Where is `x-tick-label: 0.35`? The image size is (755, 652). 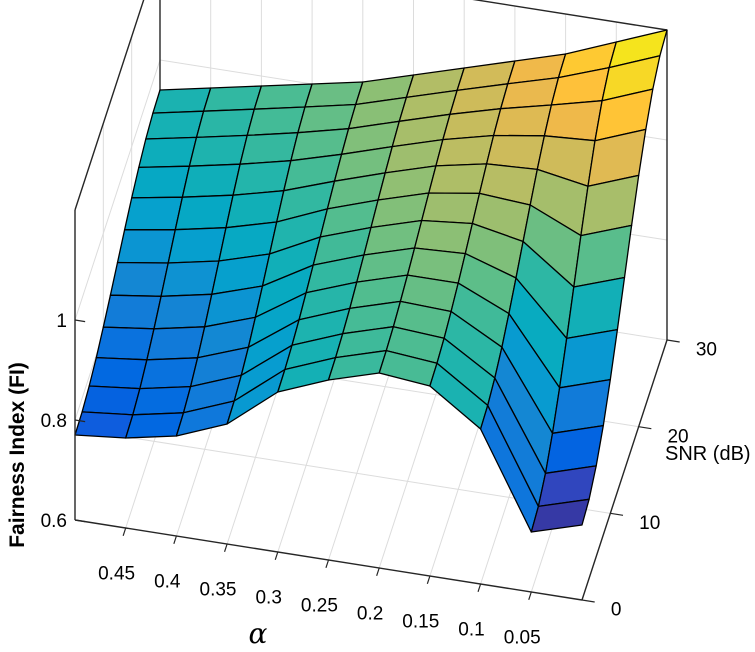
x-tick-label: 0.35 is located at coordinates (218, 590).